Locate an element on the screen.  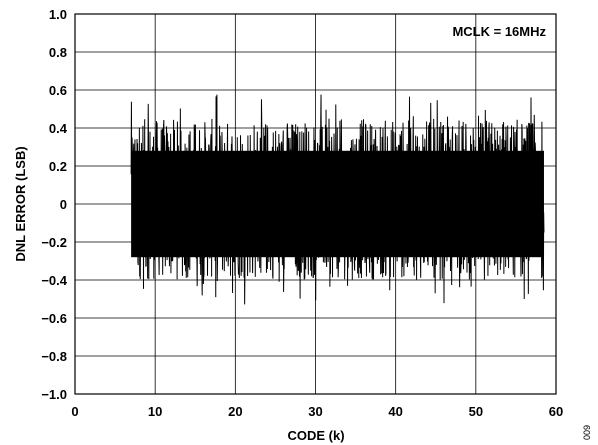
figure-id: 009 is located at coordinates (587, 432).